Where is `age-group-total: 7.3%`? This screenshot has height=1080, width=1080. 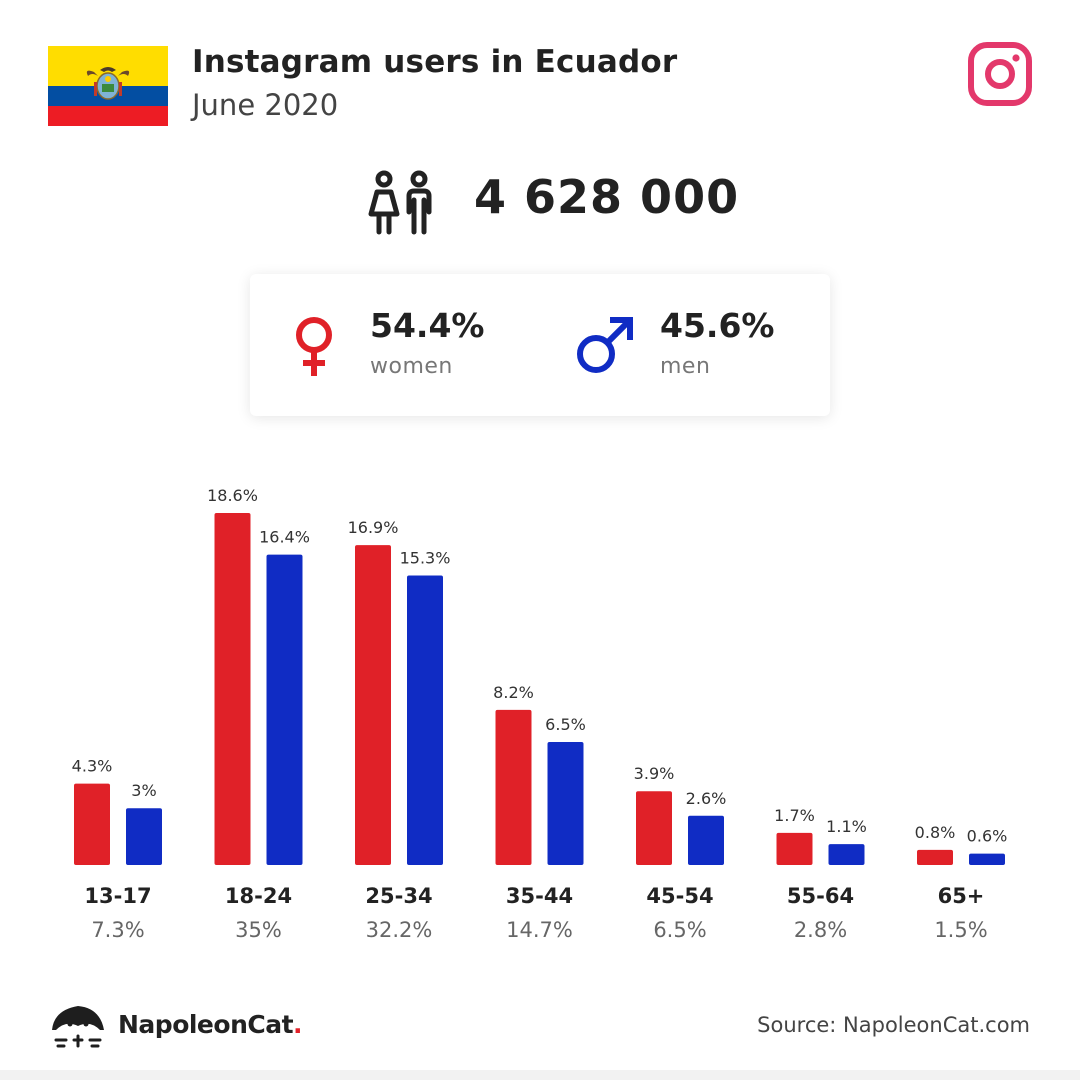
age-group-total: 7.3% is located at coordinates (118, 930).